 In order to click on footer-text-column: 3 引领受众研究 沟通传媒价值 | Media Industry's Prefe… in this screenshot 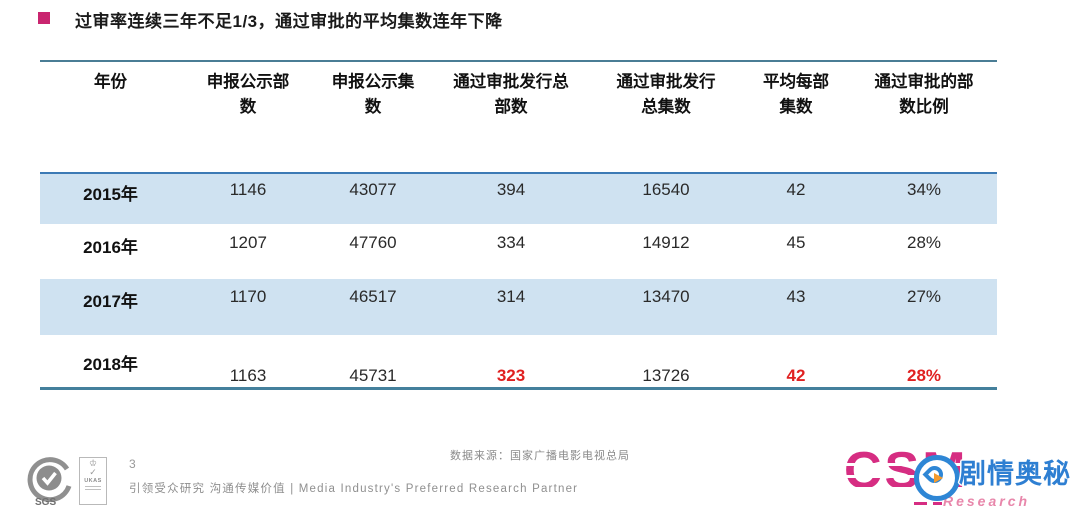, I will do `click(353, 476)`.